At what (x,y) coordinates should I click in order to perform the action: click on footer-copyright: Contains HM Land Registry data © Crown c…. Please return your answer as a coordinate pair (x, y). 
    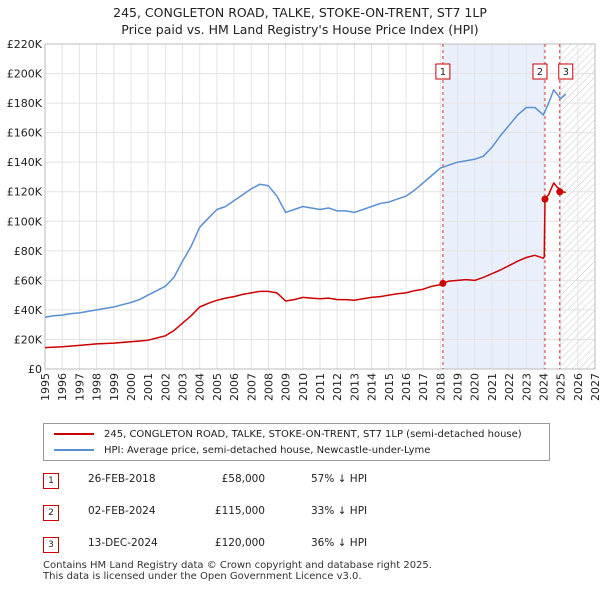
    Looking at the image, I should click on (237, 565).